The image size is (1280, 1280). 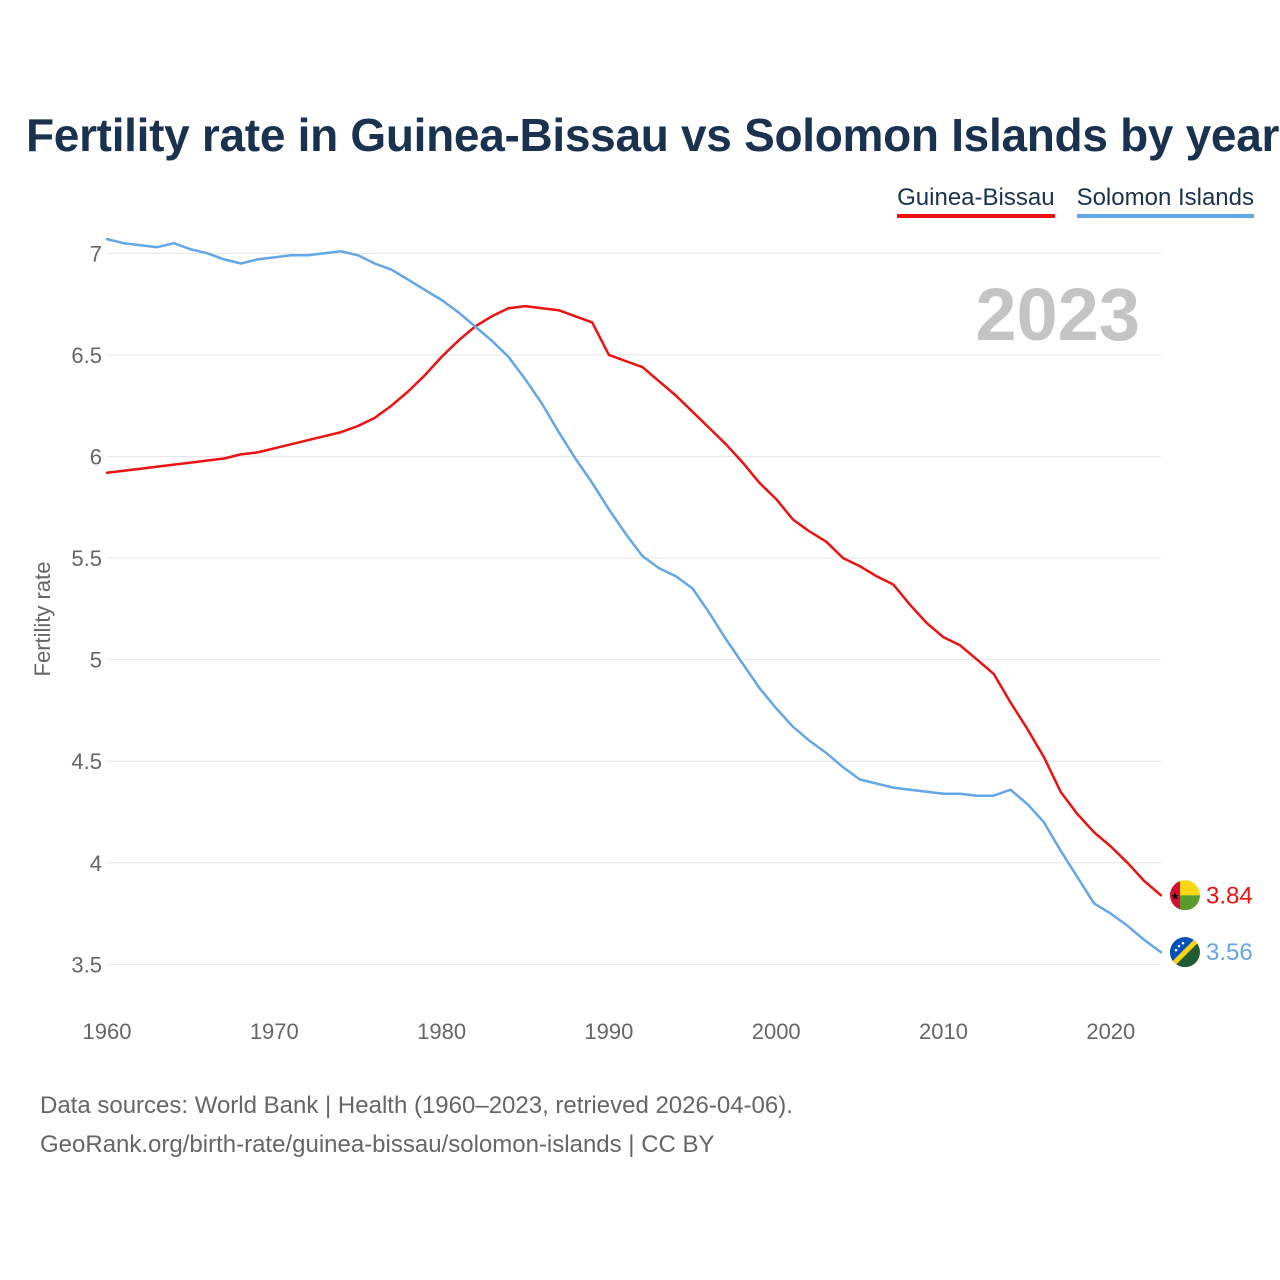 I want to click on x-tick-label: 1980, so click(x=441, y=1031).